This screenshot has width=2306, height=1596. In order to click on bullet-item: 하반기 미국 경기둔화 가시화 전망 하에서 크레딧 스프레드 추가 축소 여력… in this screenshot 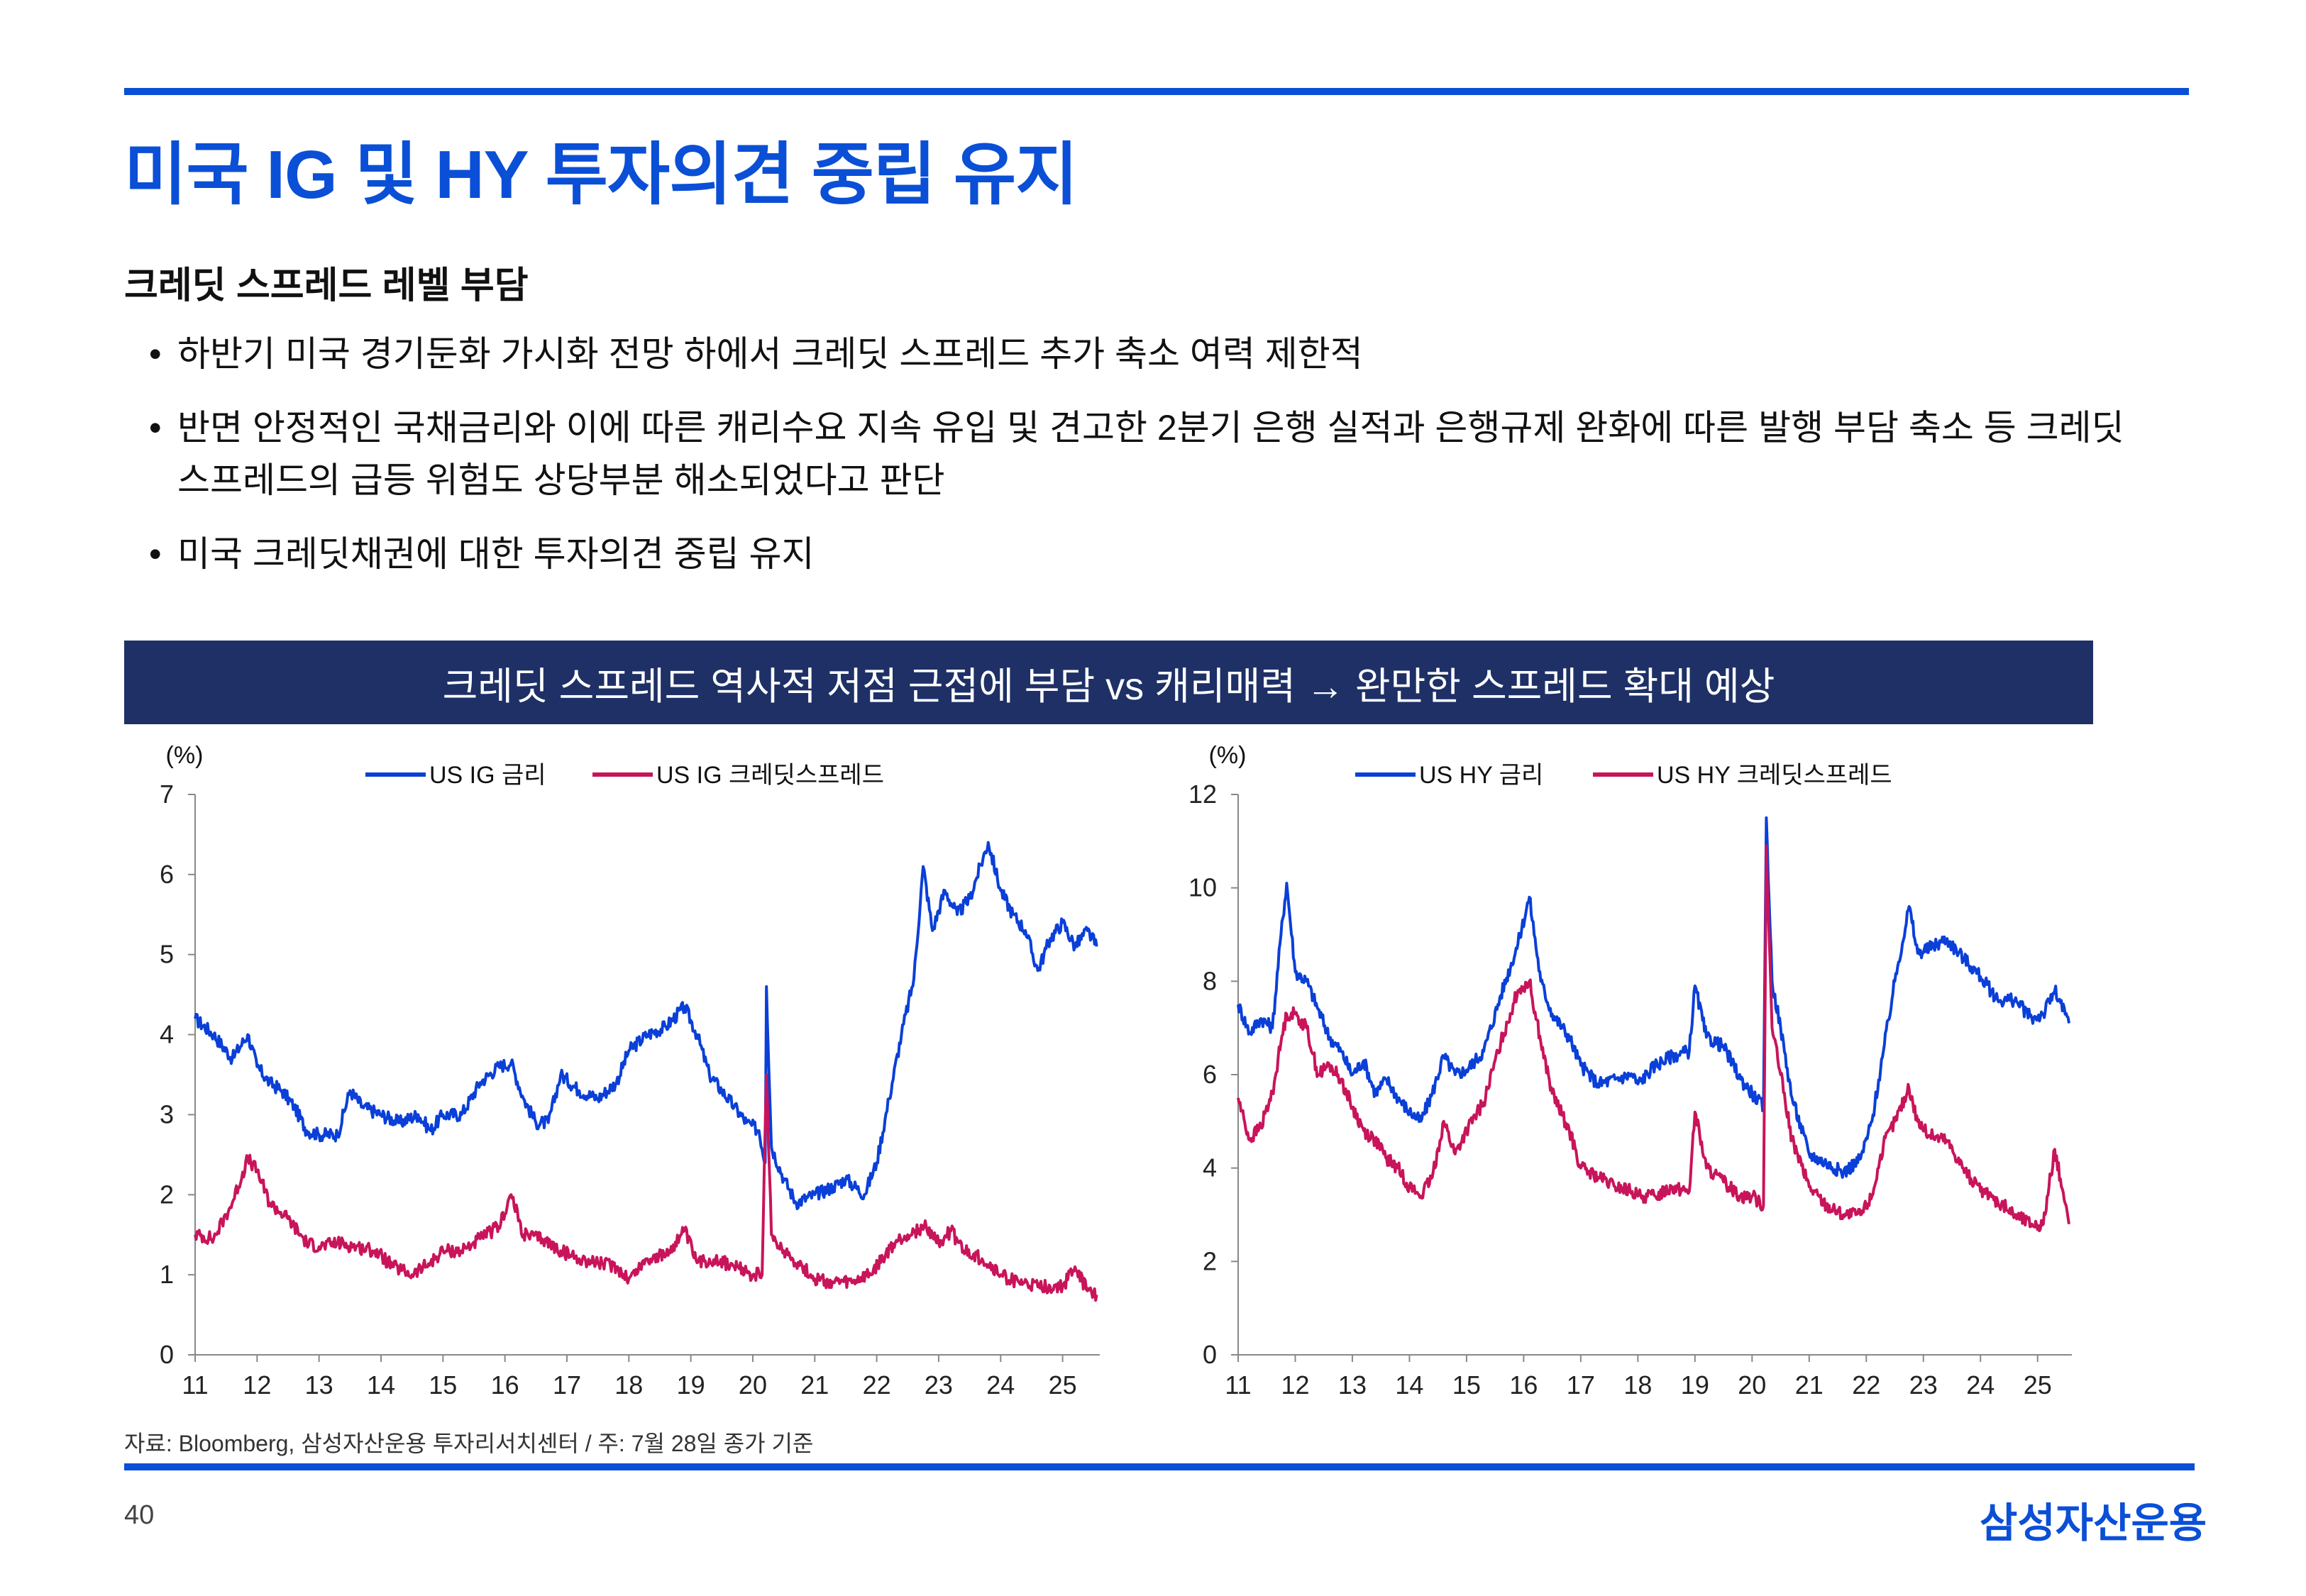, I will do `click(1142, 354)`.